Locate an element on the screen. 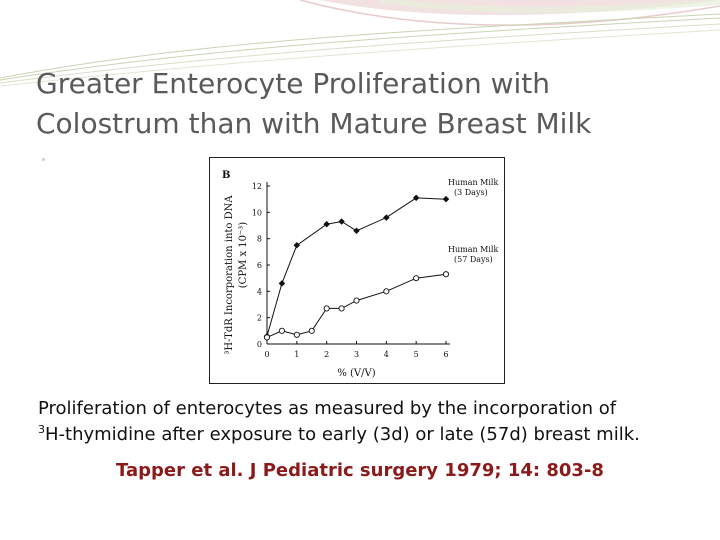 This screenshot has width=720, height=540. series-label-2-line-1: Human Milk is located at coordinates (473, 249).